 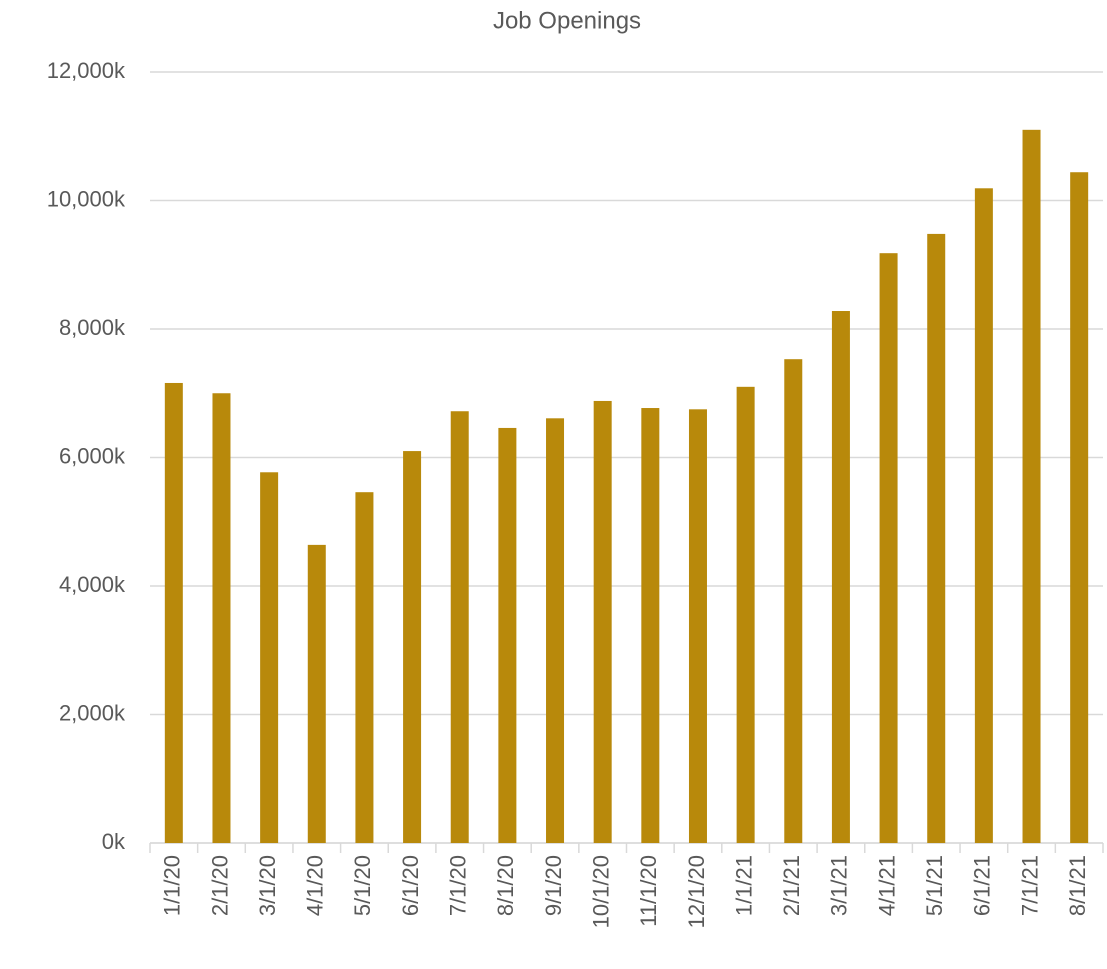 What do you see at coordinates (458, 885) in the screenshot?
I see `x-tick-label: 7/1/20` at bounding box center [458, 885].